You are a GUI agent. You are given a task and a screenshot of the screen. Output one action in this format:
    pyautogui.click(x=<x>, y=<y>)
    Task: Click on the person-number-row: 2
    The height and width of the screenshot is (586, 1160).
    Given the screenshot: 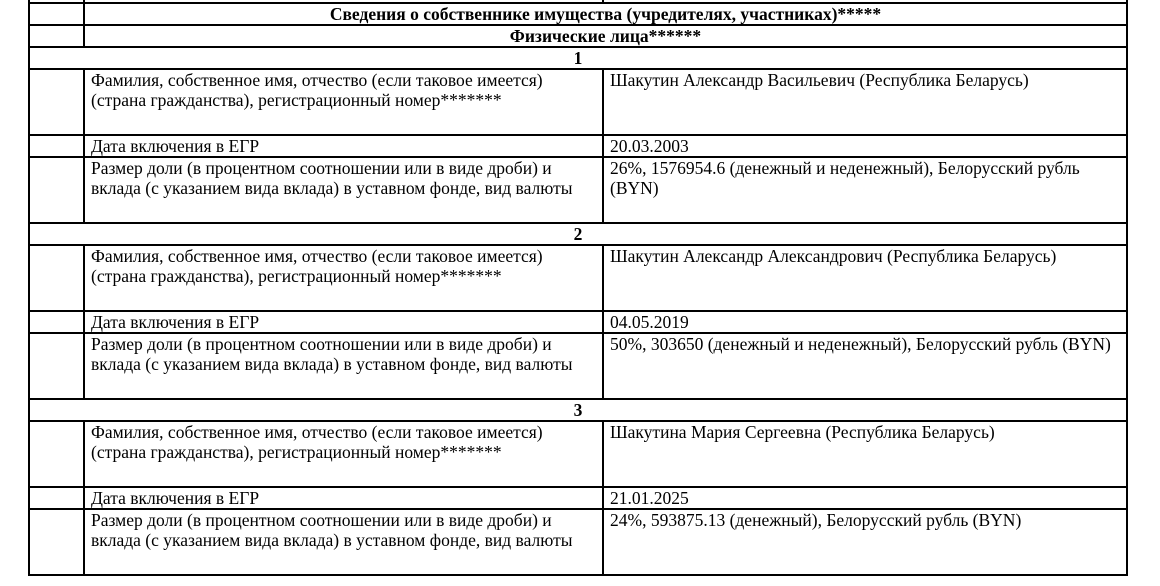 What is the action you would take?
    pyautogui.click(x=578, y=234)
    